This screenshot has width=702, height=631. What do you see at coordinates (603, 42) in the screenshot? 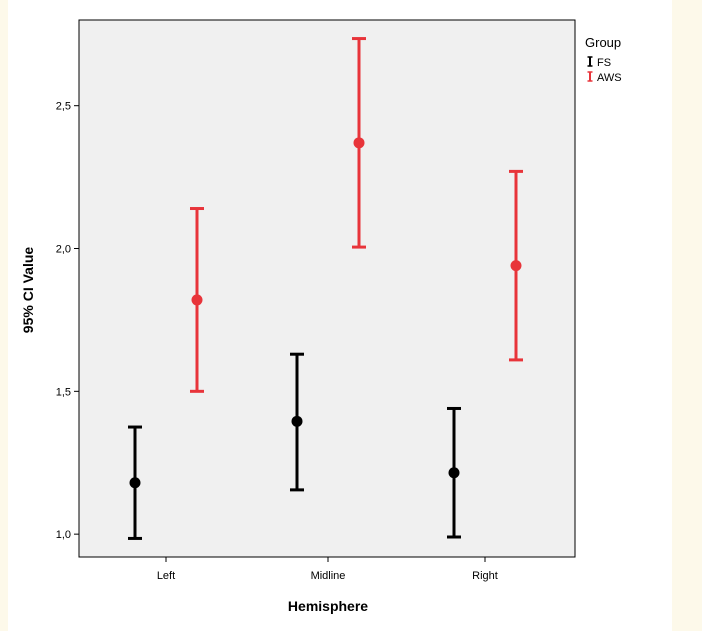
I see `legend-title: Group` at bounding box center [603, 42].